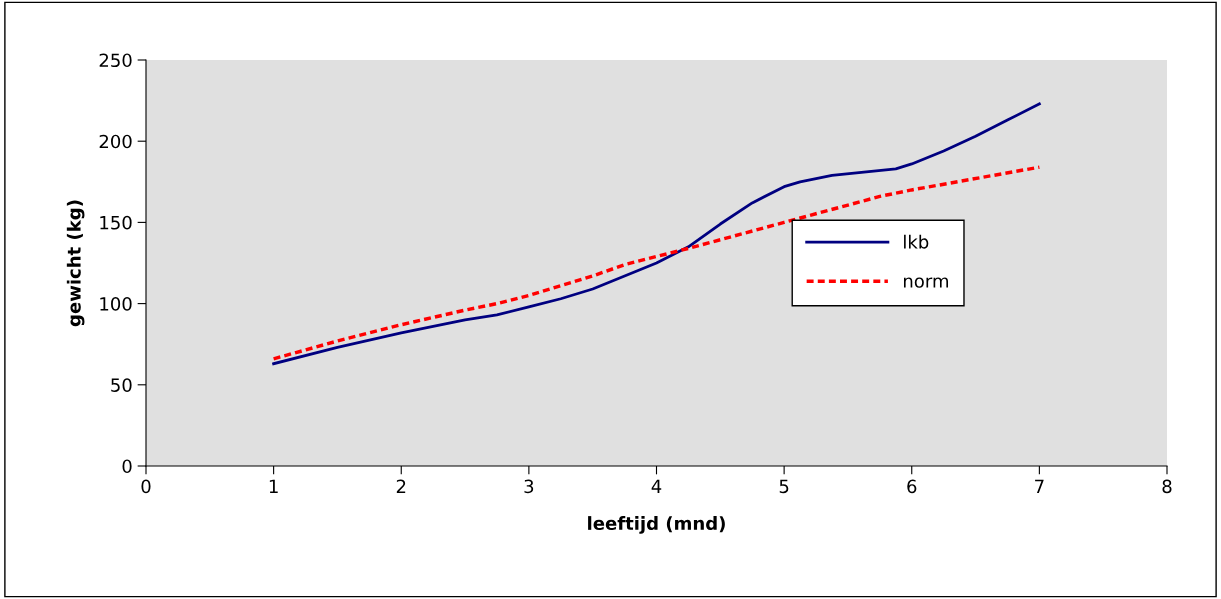 This screenshot has height=599, width=1221. I want to click on x-tick-label: 3, so click(529, 486).